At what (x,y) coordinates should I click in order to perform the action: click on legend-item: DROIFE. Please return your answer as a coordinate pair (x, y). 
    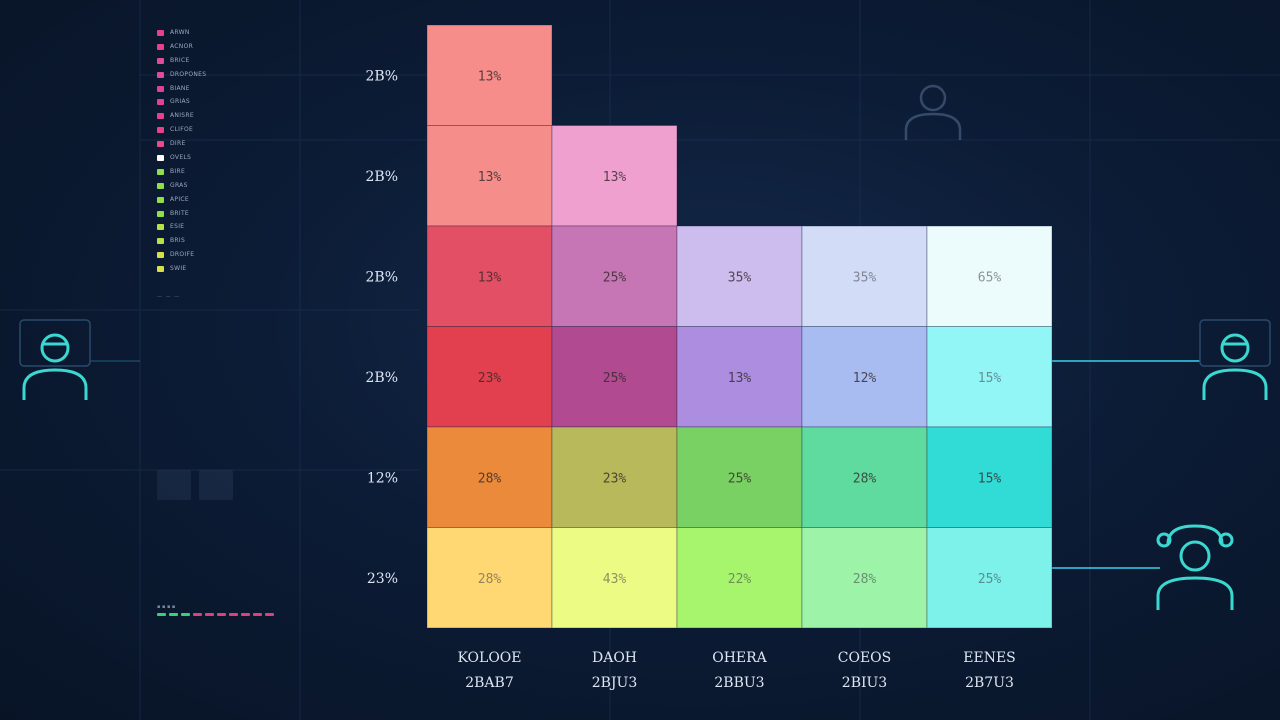
    Looking at the image, I should click on (181, 255).